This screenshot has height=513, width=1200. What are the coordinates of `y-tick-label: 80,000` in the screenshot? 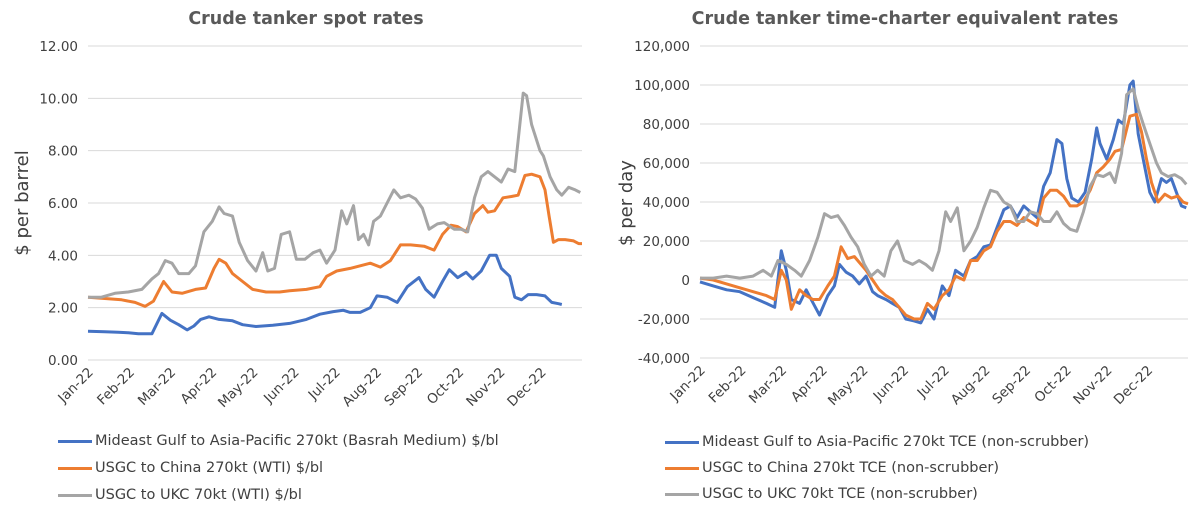 It's located at (666, 125).